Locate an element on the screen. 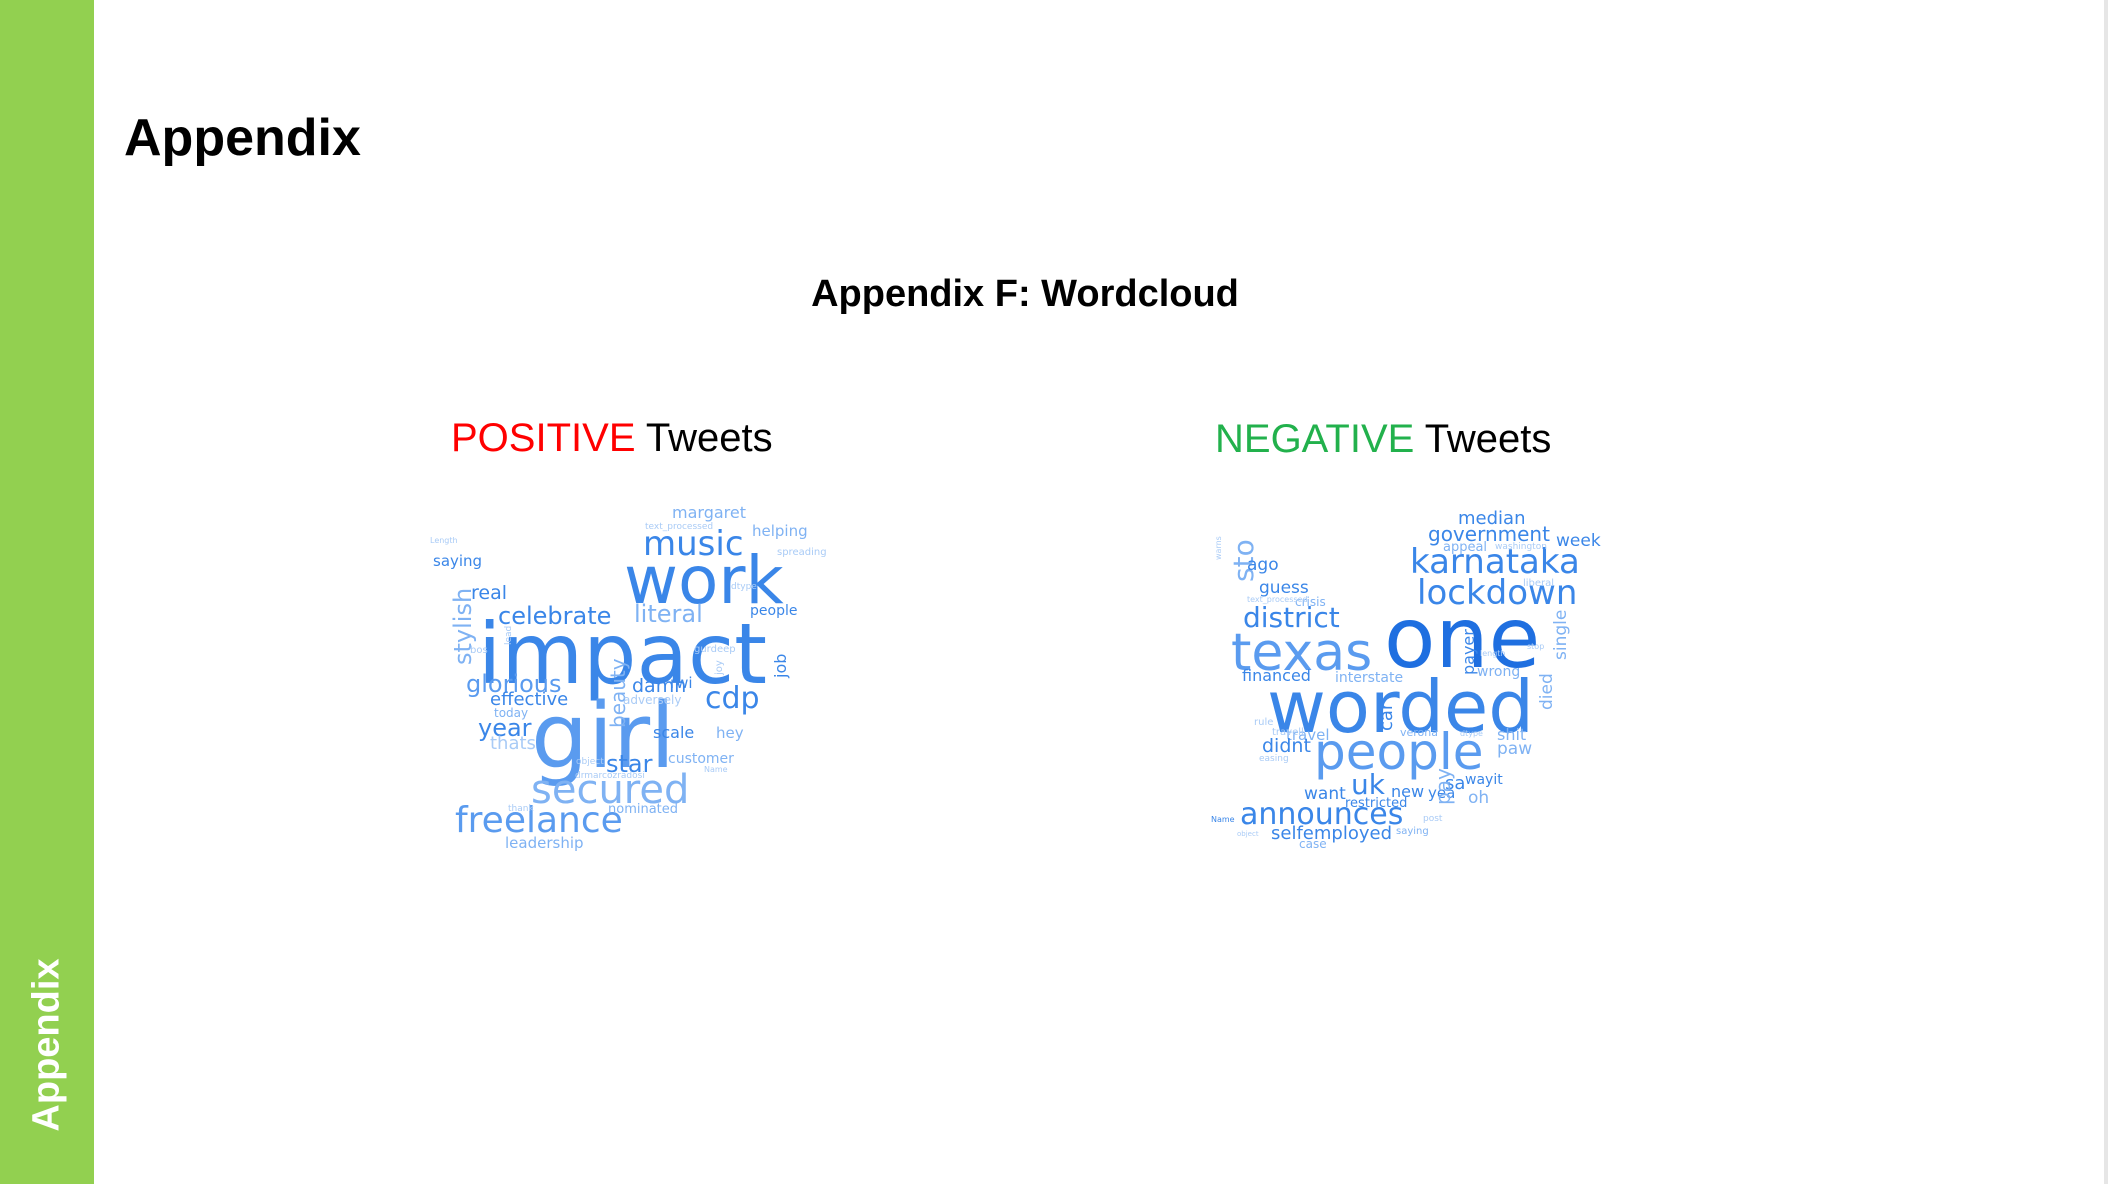  negative-word-verona: verona is located at coordinates (1419, 732).